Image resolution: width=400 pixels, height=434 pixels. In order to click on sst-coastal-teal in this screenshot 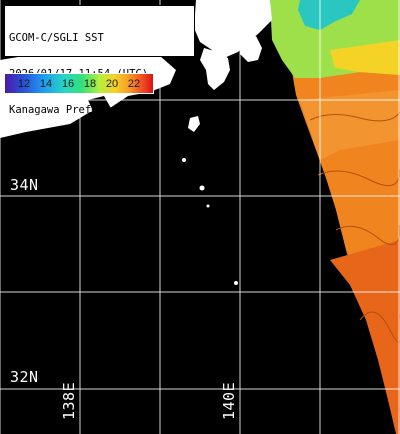, I will do `click(329, 15)`.